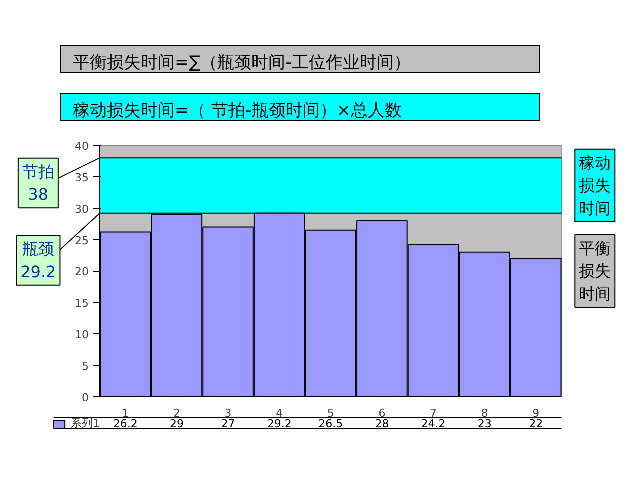 The height and width of the screenshot is (480, 640). Describe the element at coordinates (242, 63) in the screenshot. I see `text: 平衡损失时间=∑（瓶颈时间-工位作业时间）` at that location.